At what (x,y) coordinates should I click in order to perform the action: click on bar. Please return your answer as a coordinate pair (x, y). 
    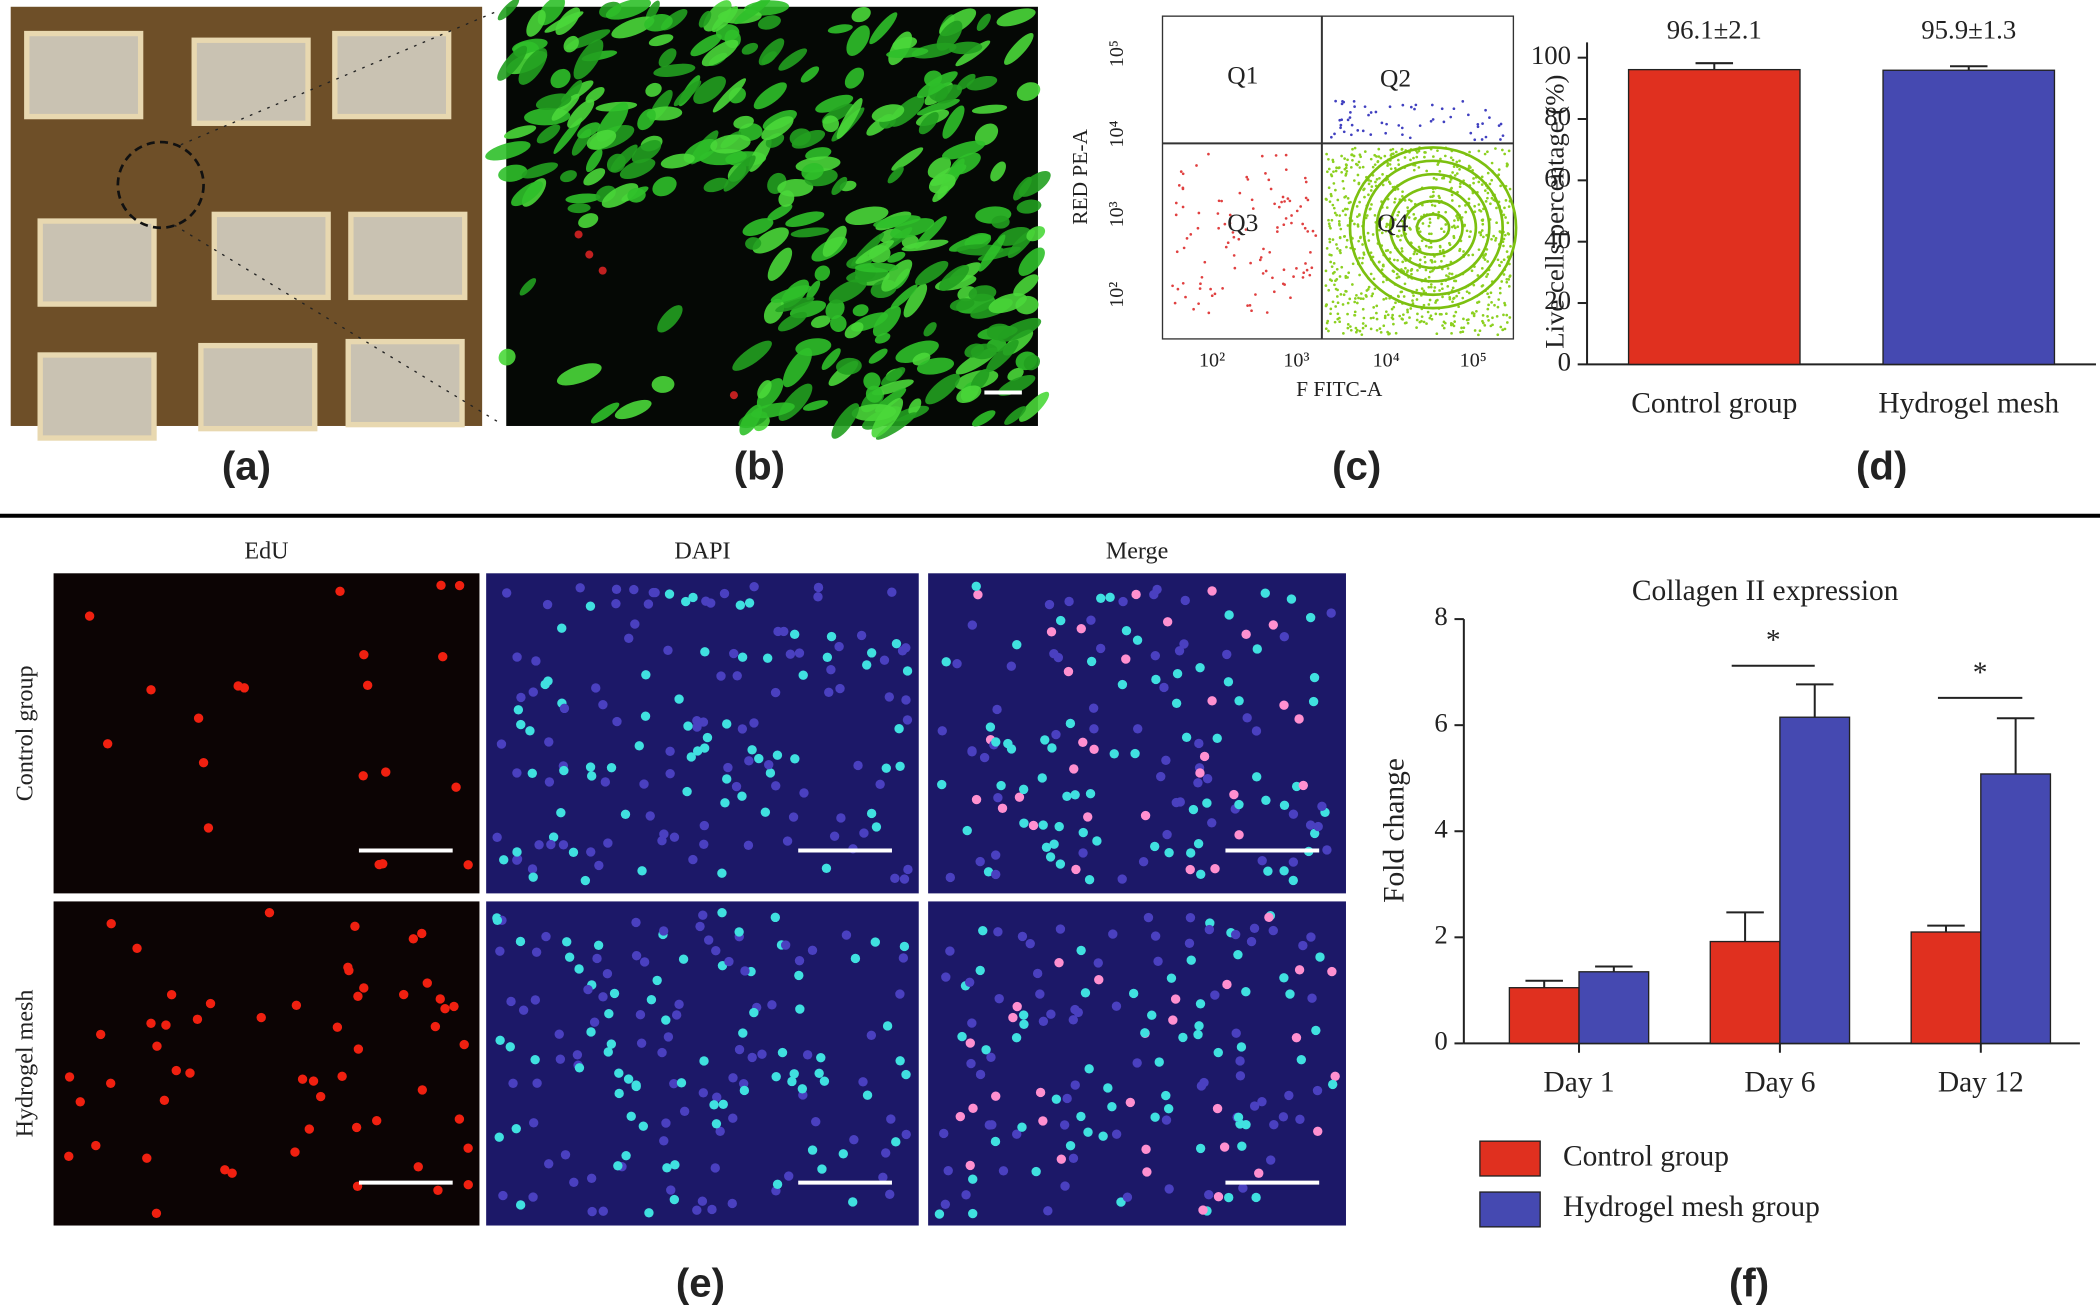
    Looking at the image, I should click on (1614, 1008).